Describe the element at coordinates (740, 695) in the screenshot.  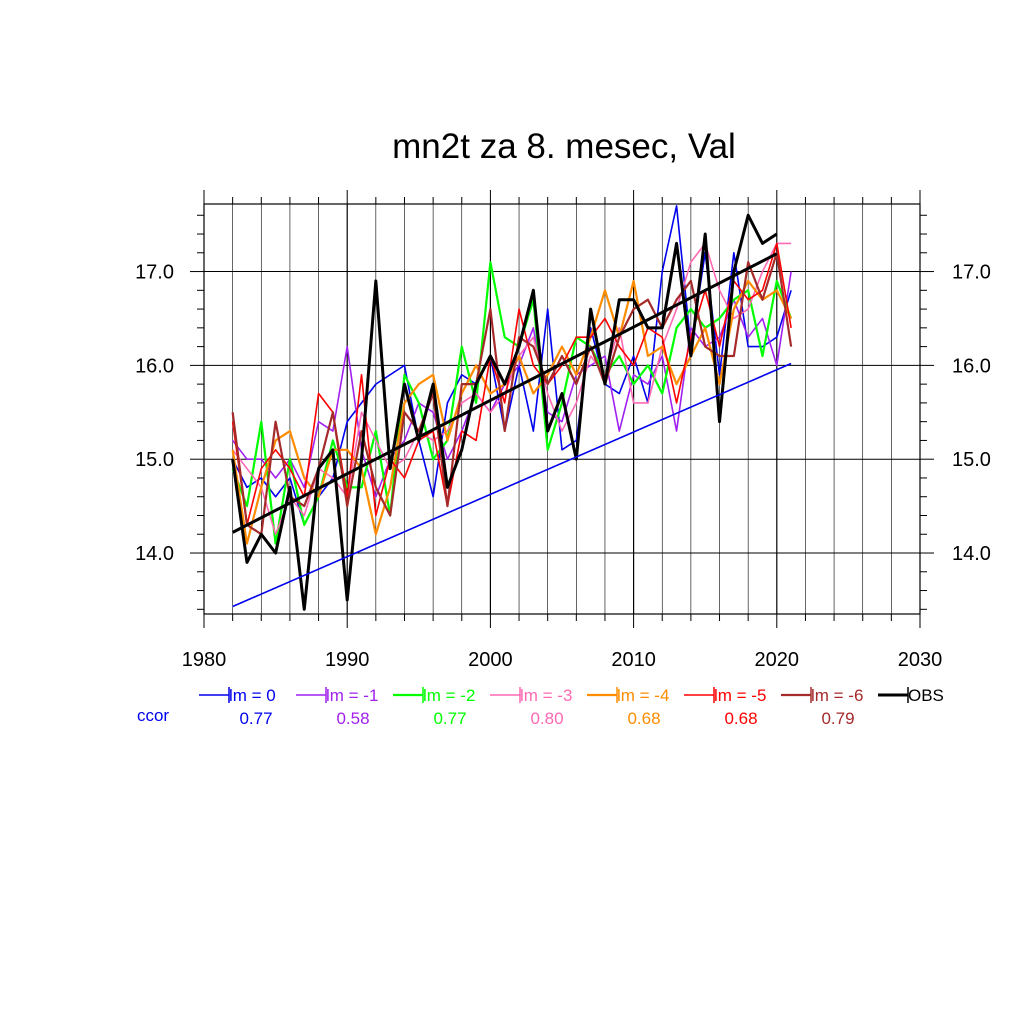
I see `legend-label: lm = -5` at that location.